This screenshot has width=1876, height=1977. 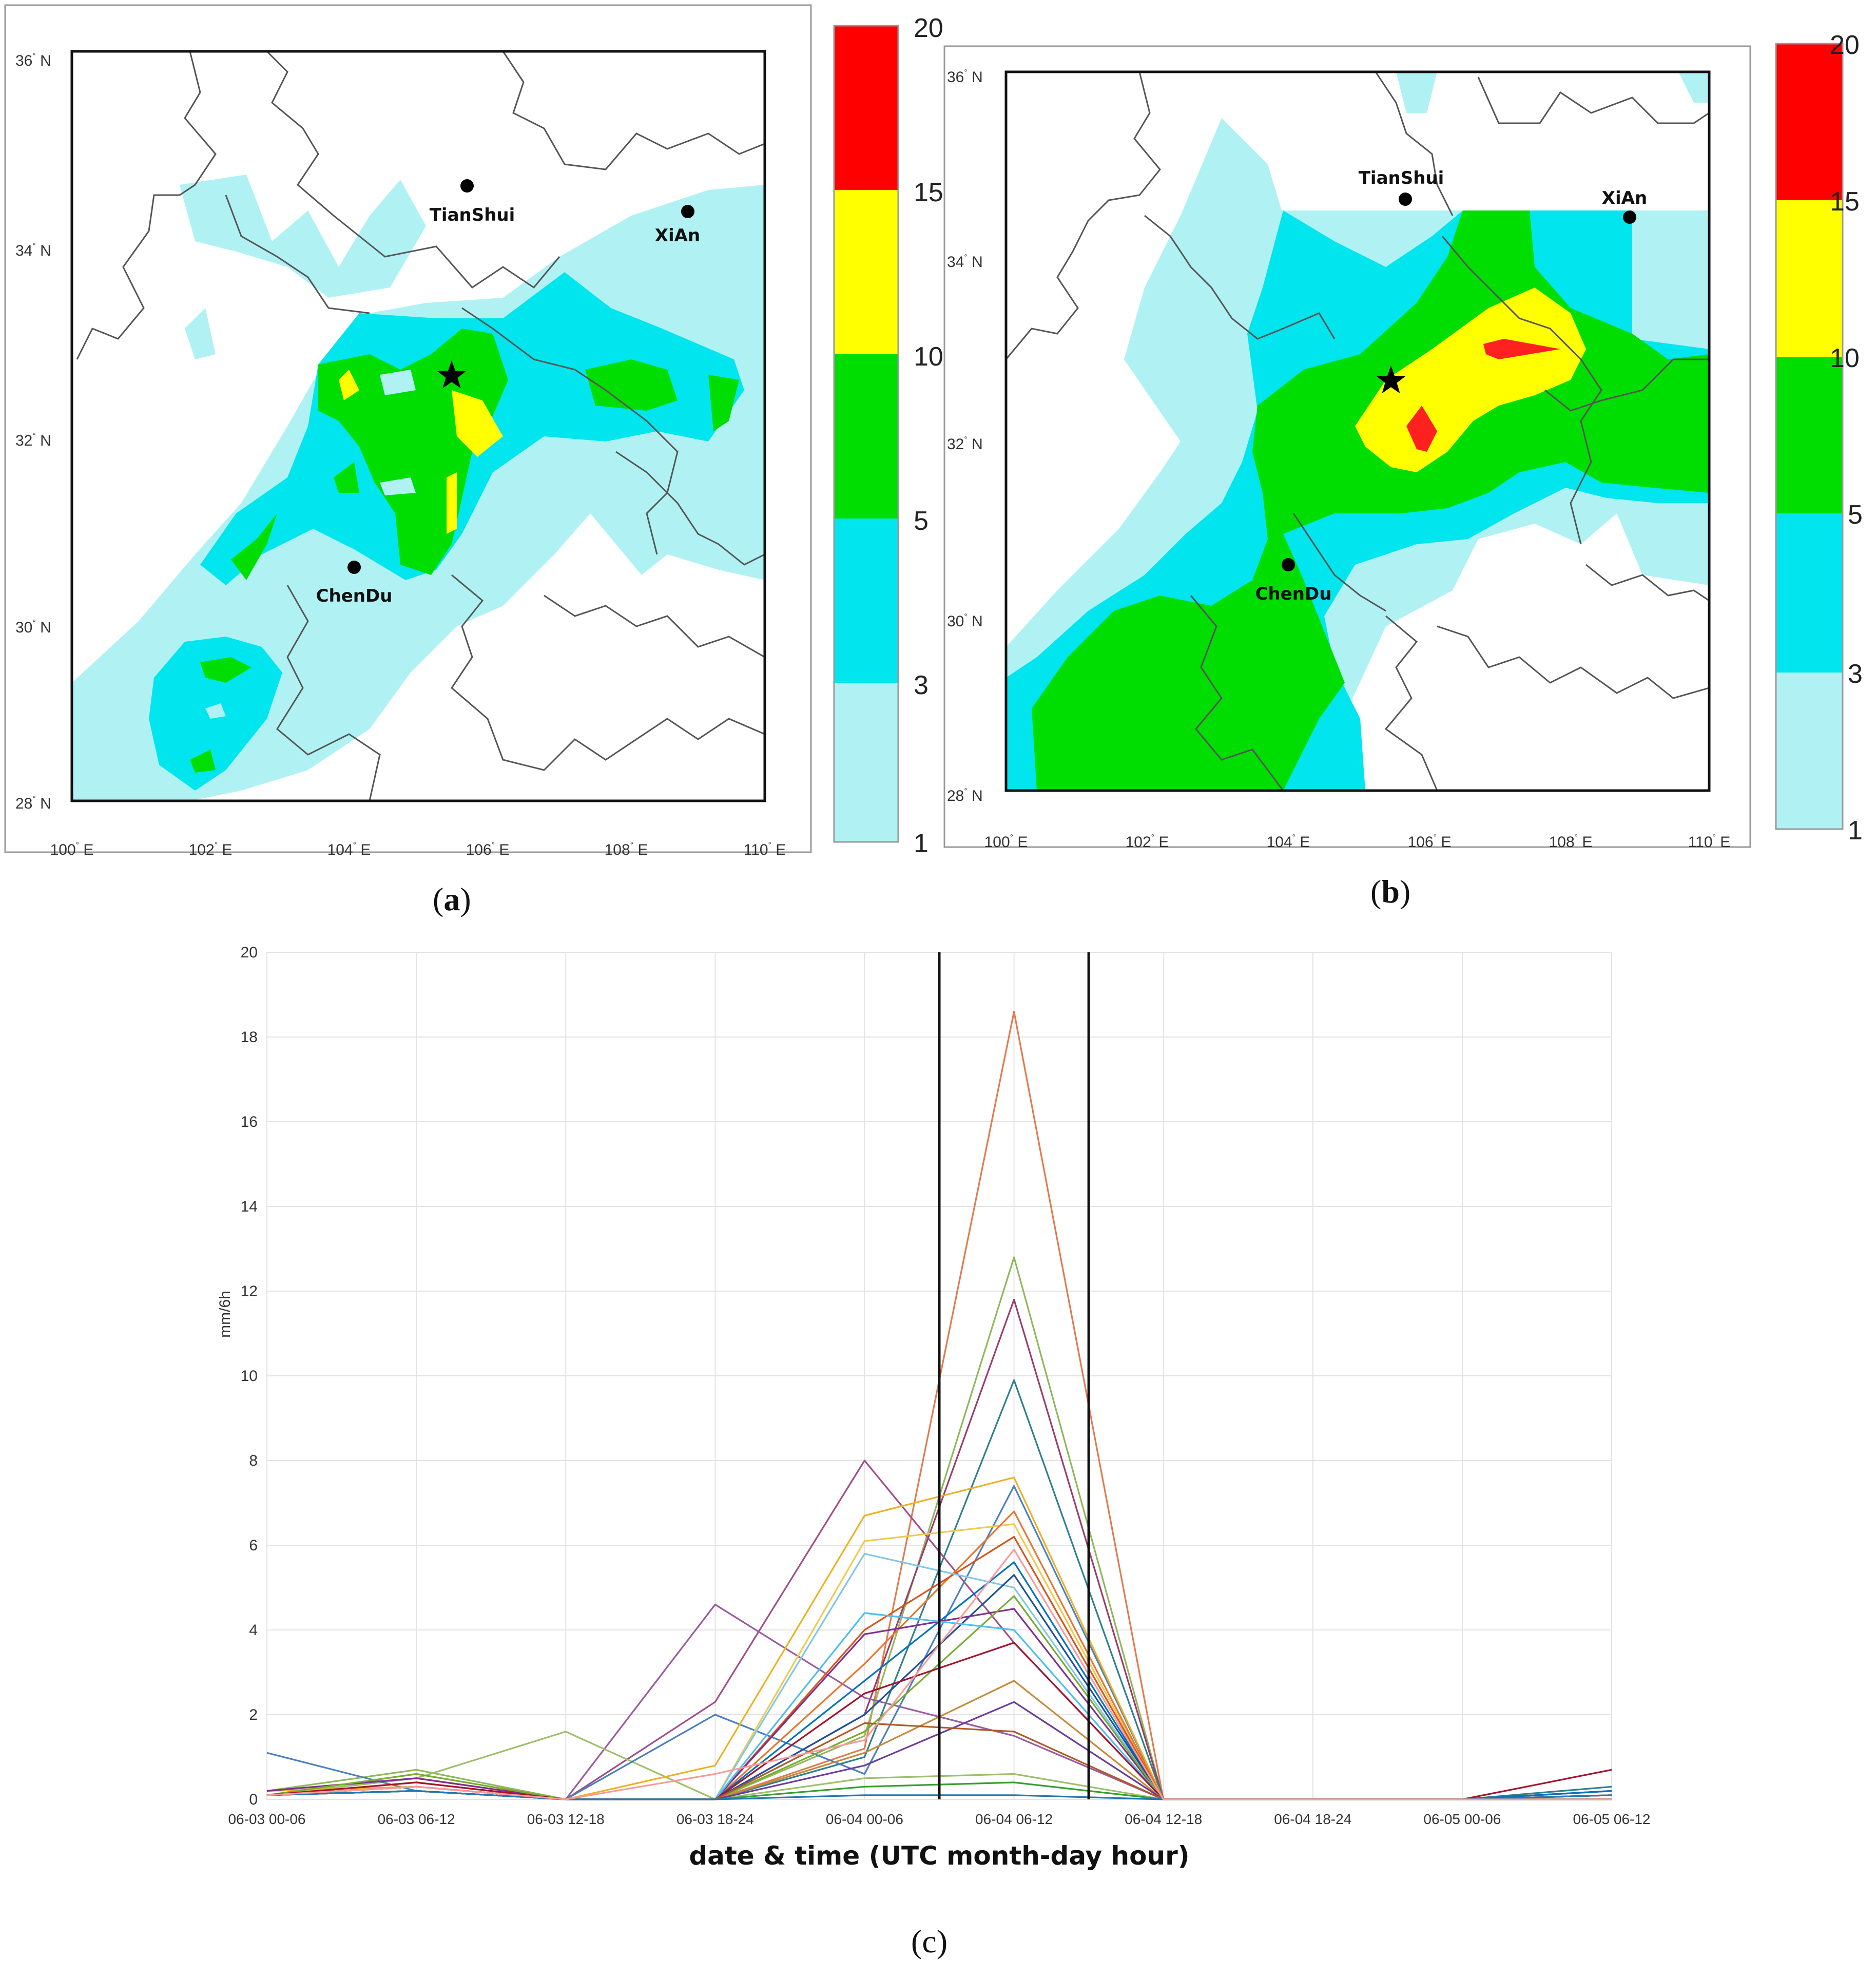 I want to click on panel-label-b-close: ), so click(x=1405, y=891).